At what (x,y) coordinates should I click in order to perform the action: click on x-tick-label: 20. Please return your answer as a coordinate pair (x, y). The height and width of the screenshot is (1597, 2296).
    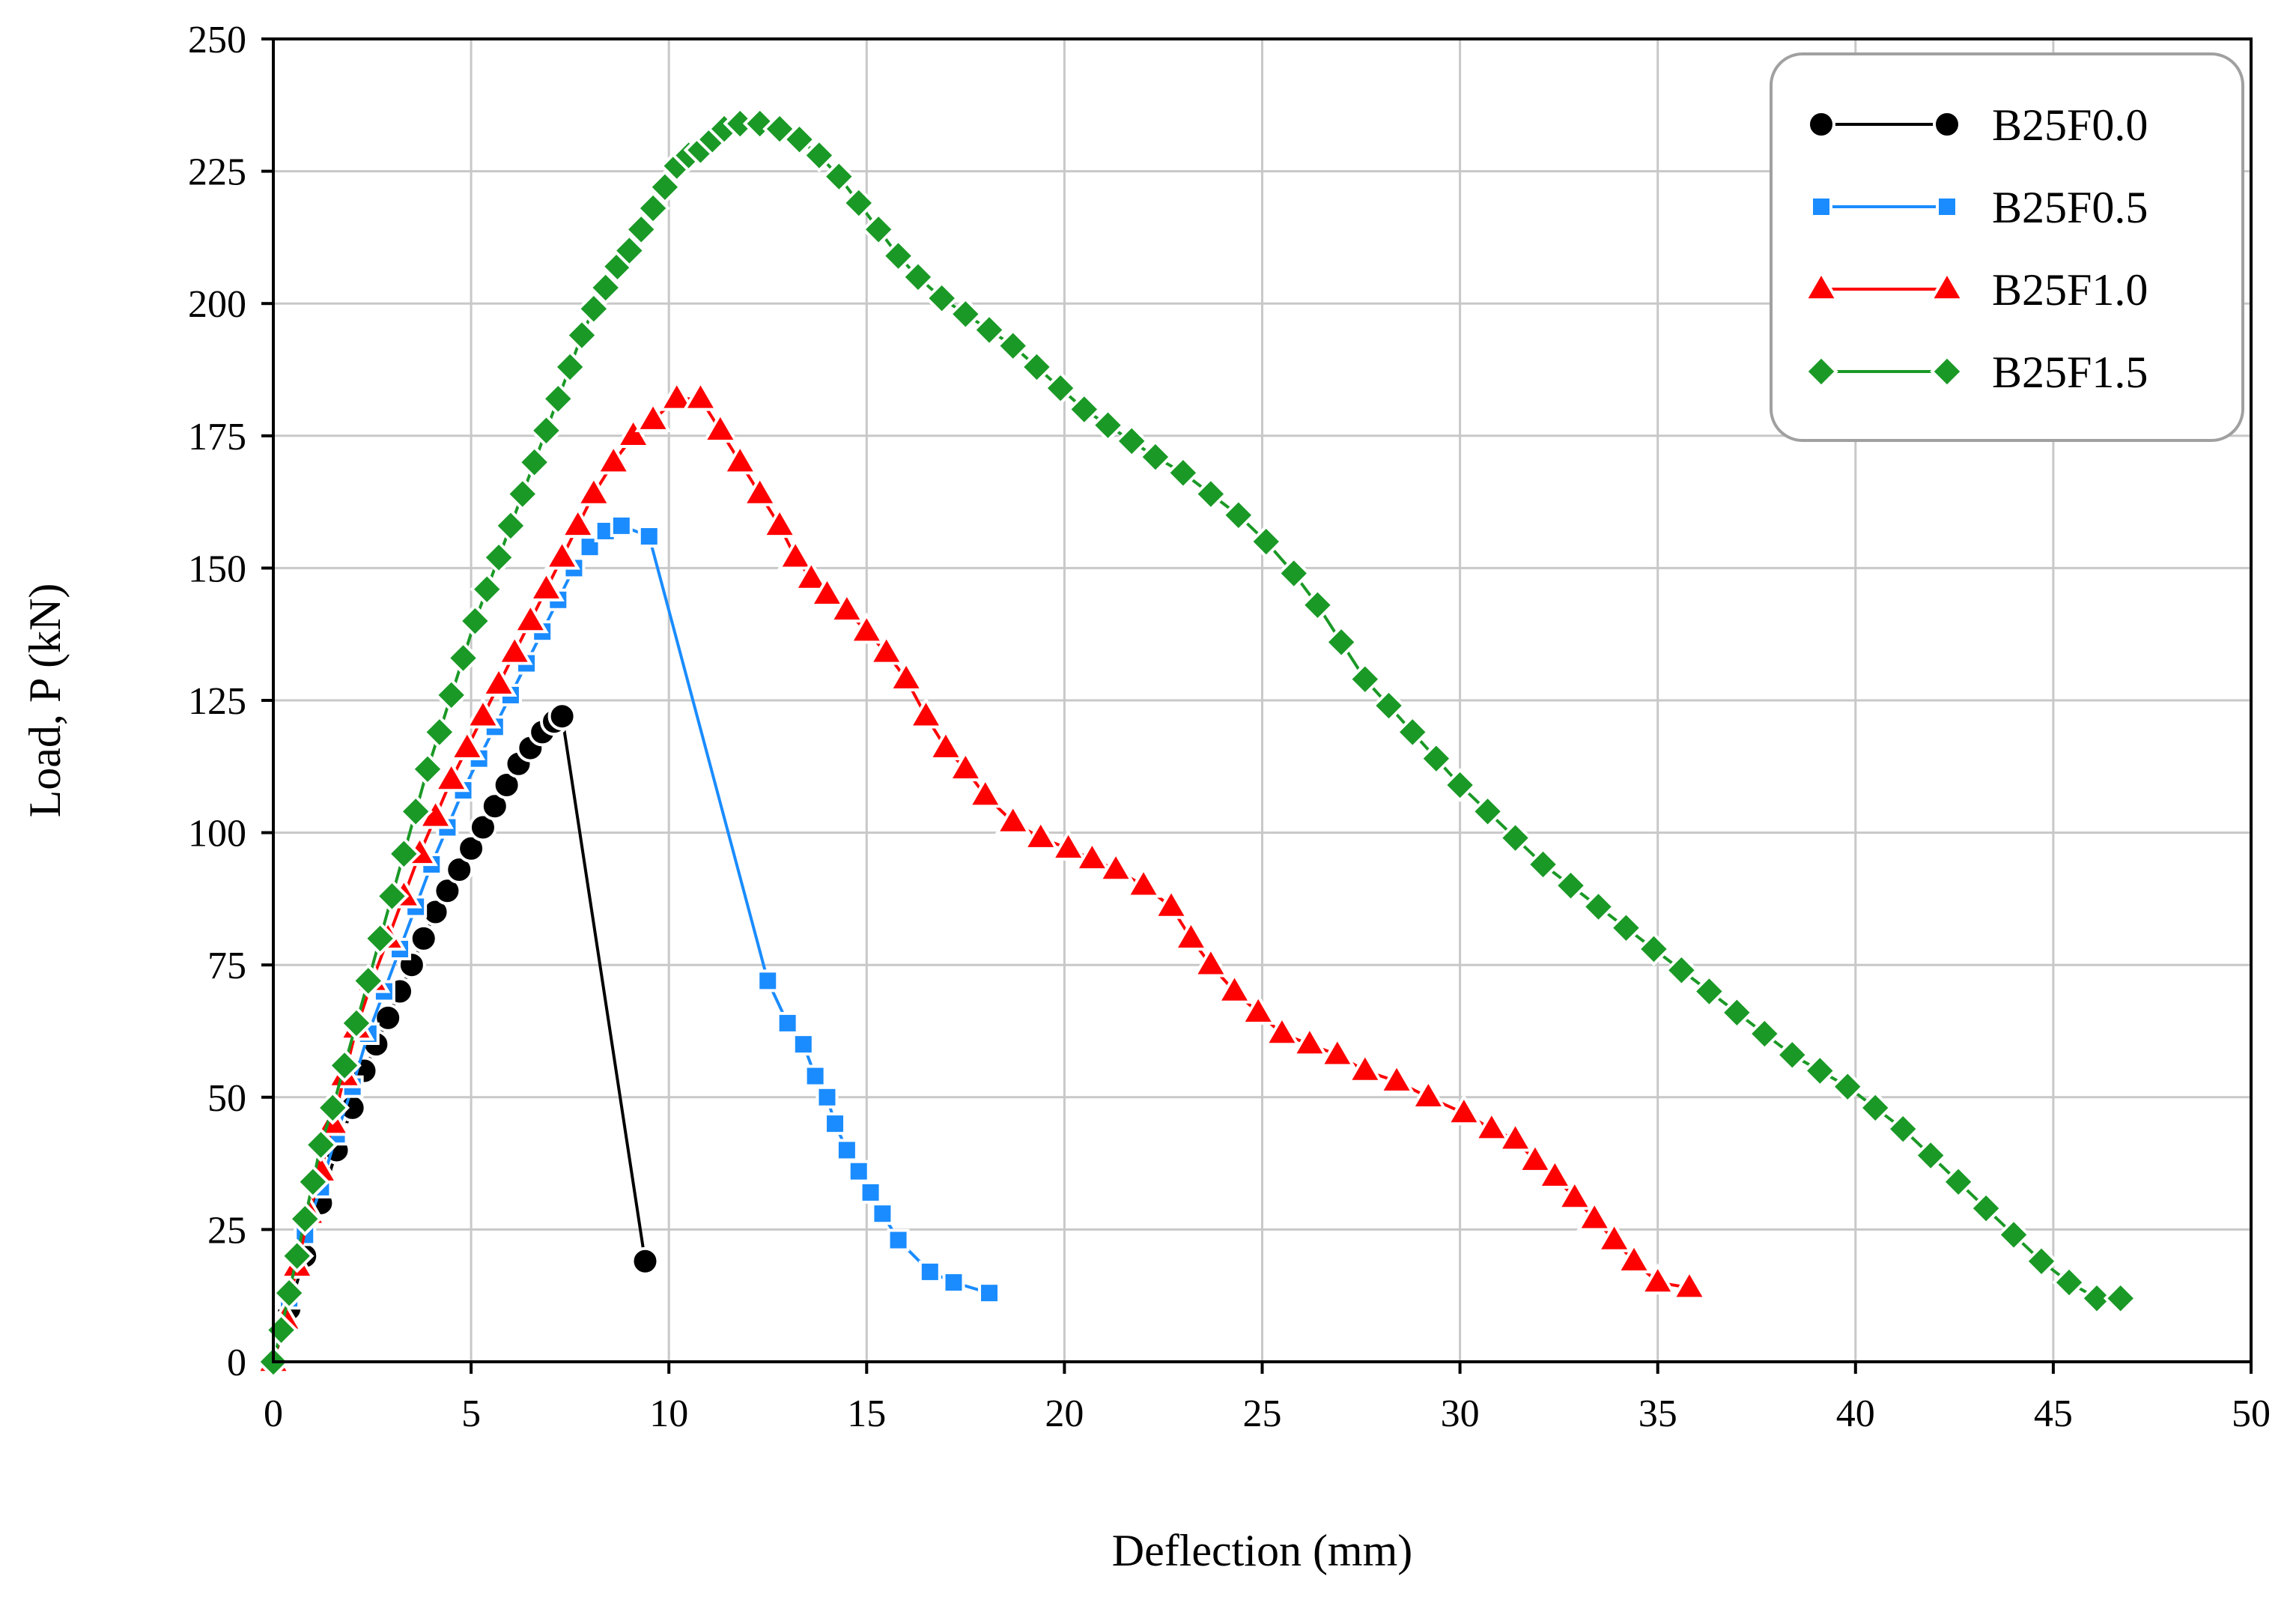
    Looking at the image, I should click on (1064, 1414).